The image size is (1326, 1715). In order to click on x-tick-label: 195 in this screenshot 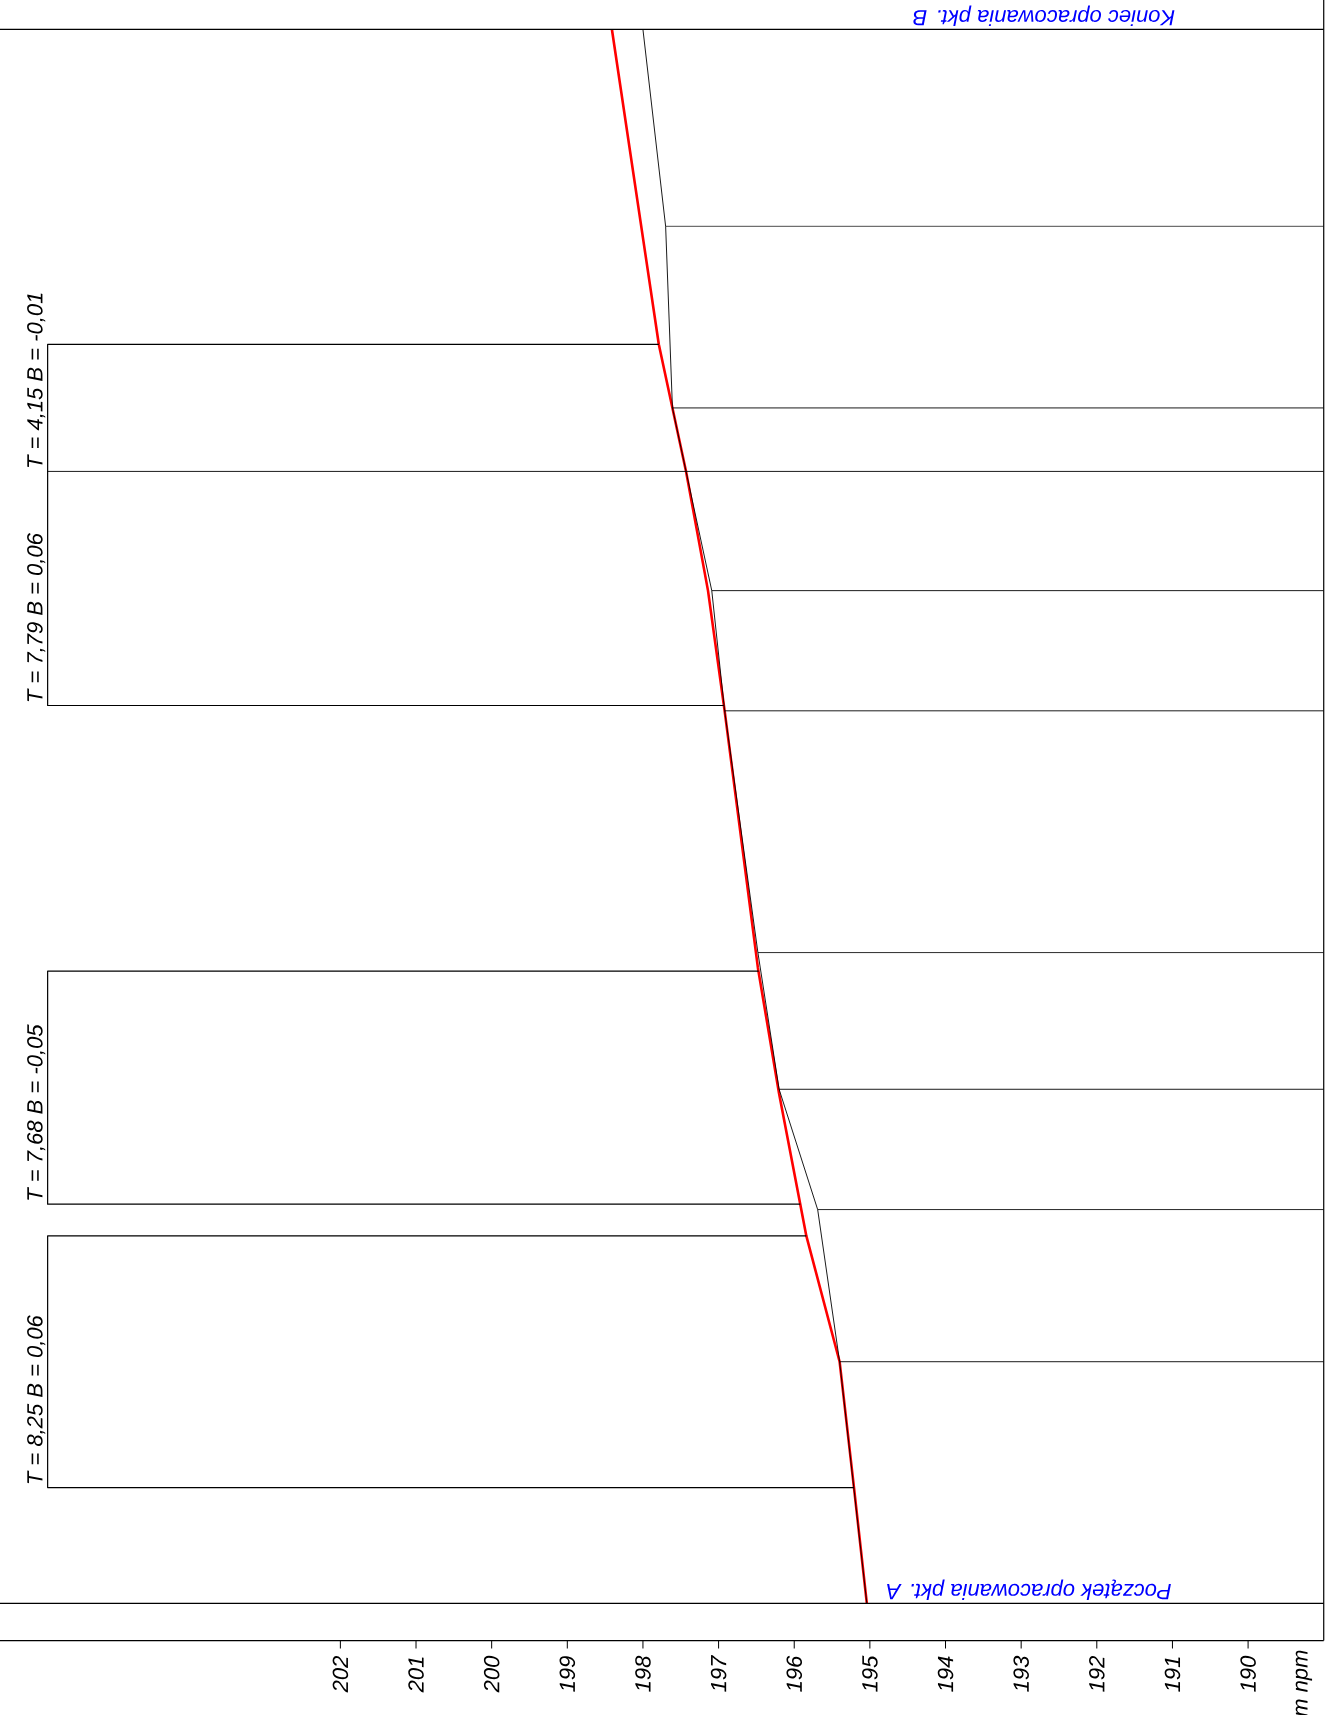, I will do `click(870, 1673)`.